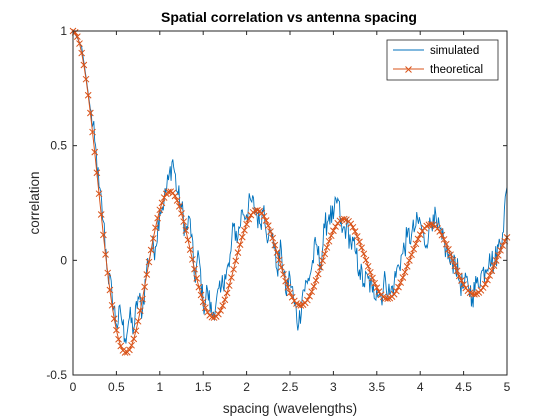 This screenshot has width=560, height=420. I want to click on chart-title: Spatial correlation vs antenna spacing, so click(289, 17).